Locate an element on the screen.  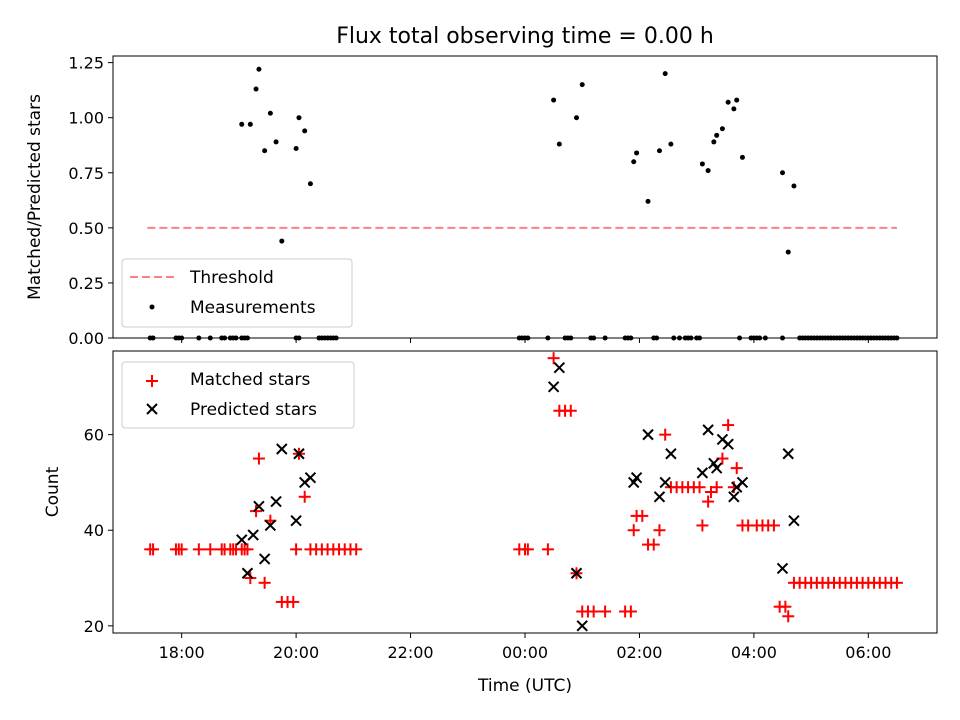
bottom-x-tick-label: 04:00 is located at coordinates (754, 652).